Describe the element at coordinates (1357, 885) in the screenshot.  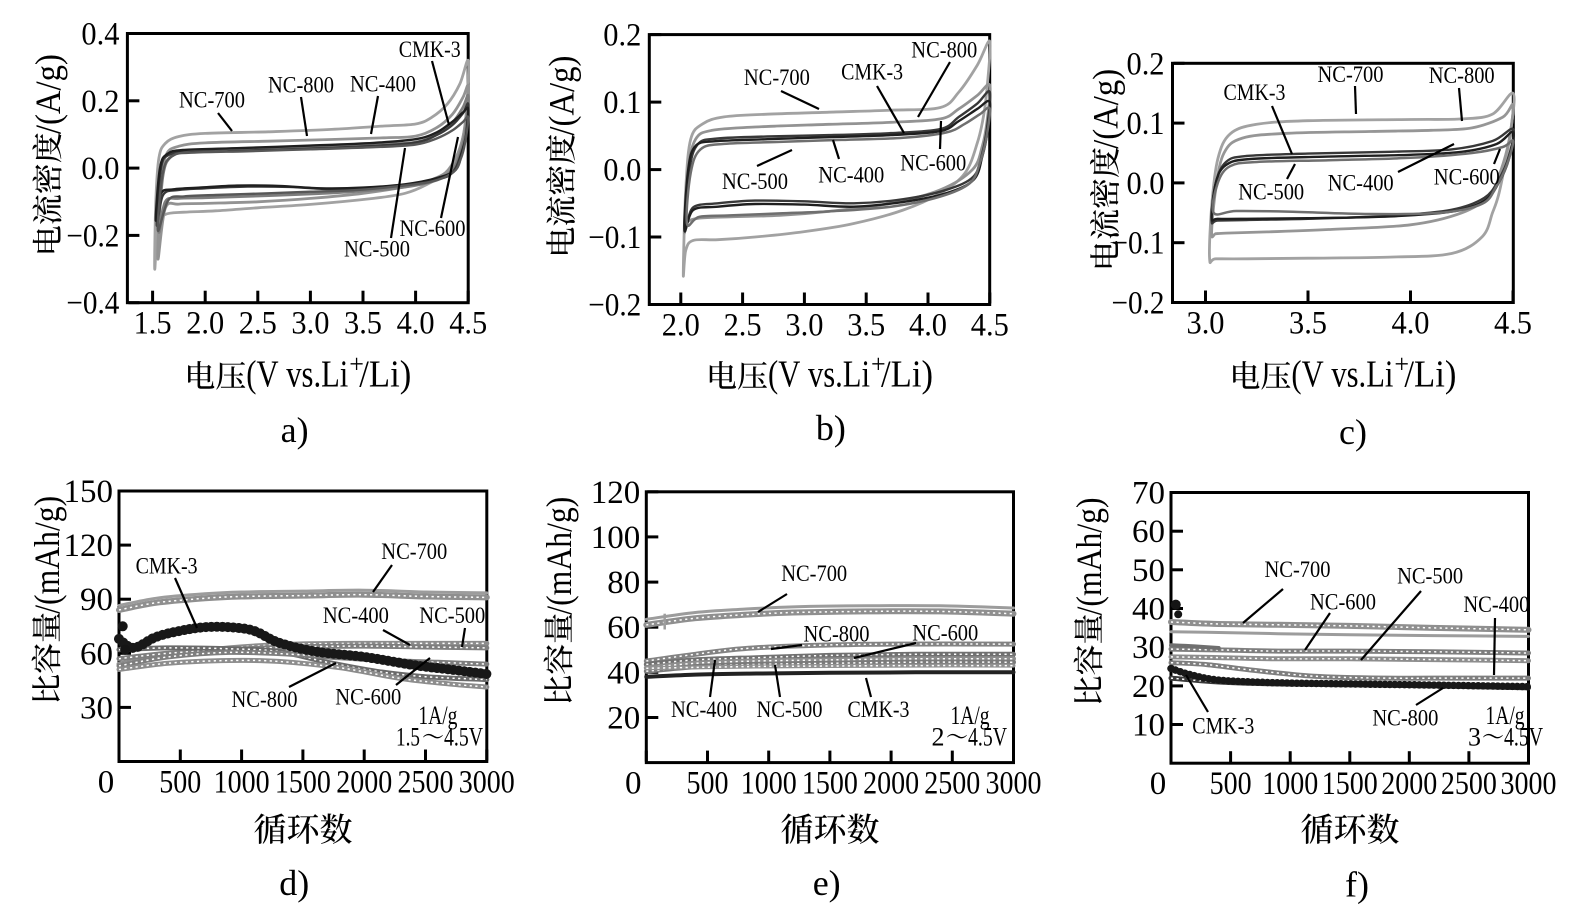
I see `svg-text: f)` at that location.